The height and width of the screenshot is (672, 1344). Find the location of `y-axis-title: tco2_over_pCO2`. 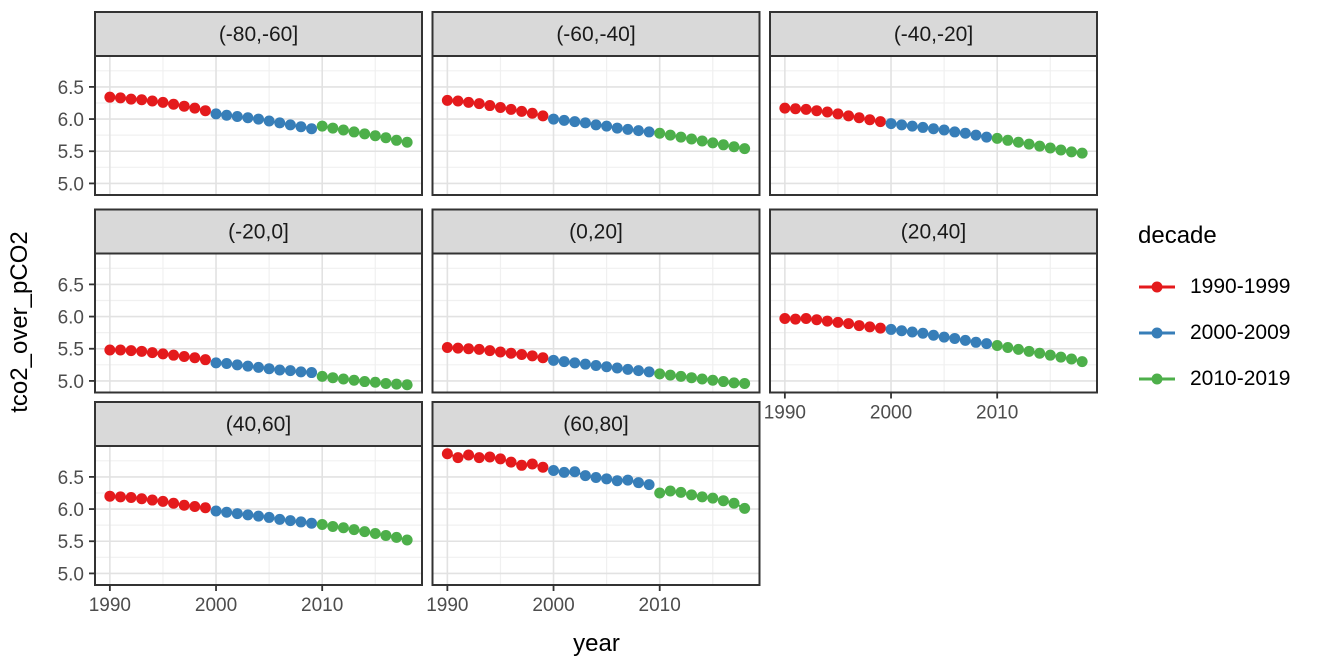

y-axis-title: tco2_over_pCO2 is located at coordinates (19, 322).